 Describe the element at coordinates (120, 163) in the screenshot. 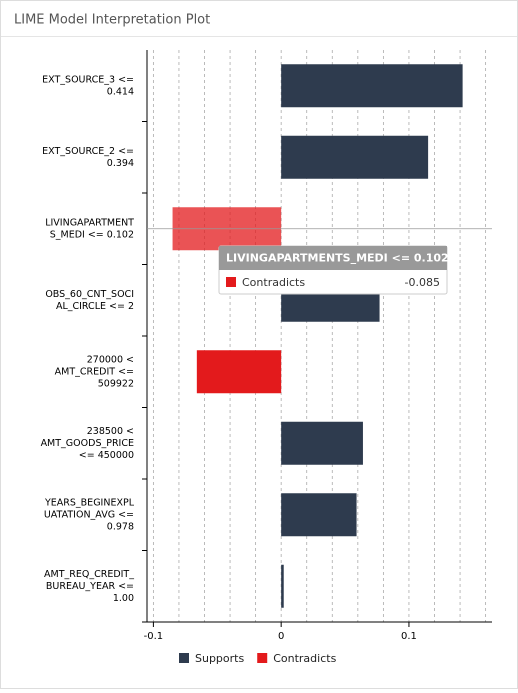

I see `y-tick-label: 0.394` at that location.